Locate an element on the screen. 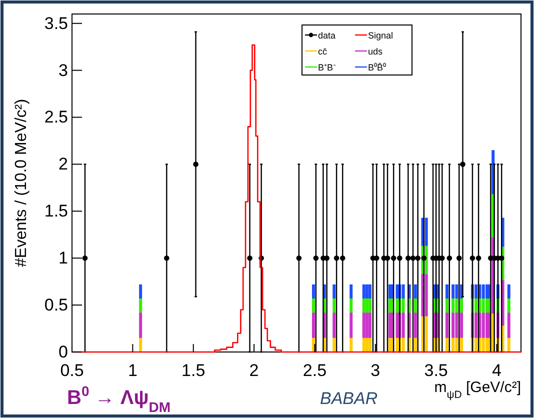  legend-label: B⁰B̄⁰ is located at coordinates (377, 67).